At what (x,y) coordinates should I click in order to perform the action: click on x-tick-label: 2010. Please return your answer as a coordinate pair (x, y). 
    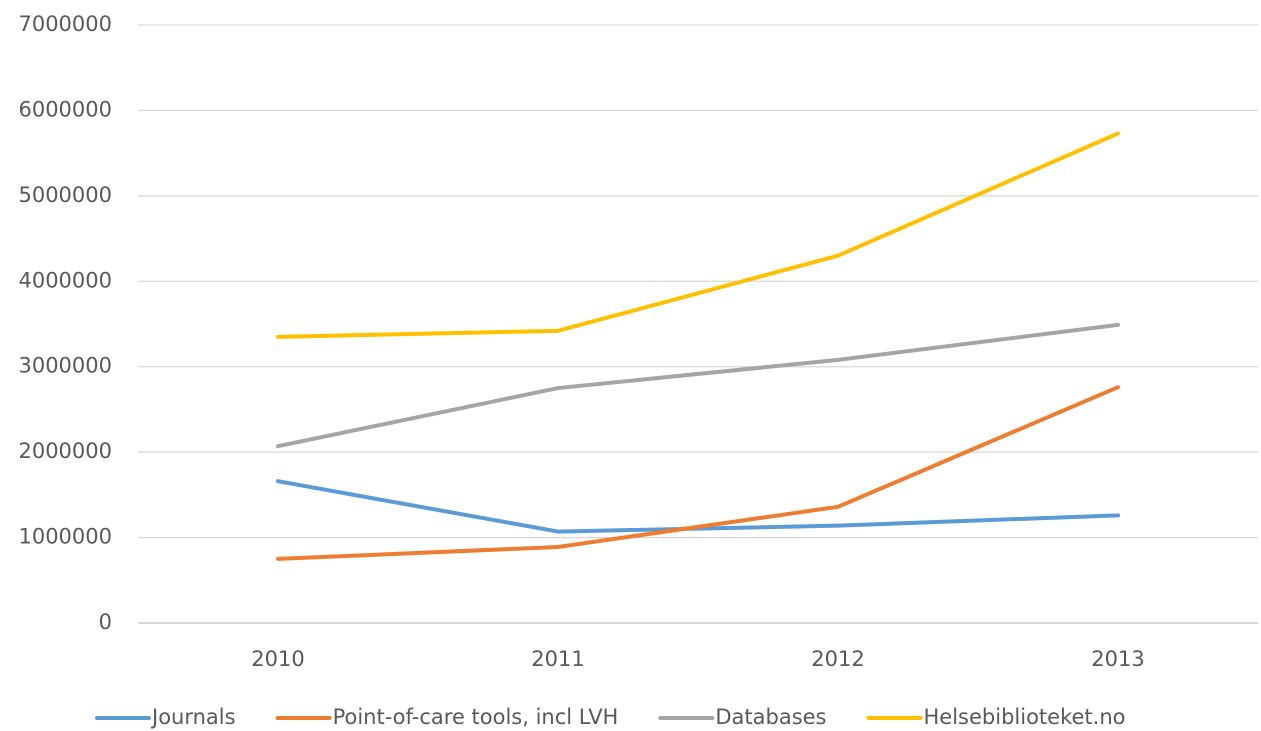
    Looking at the image, I should click on (277, 659).